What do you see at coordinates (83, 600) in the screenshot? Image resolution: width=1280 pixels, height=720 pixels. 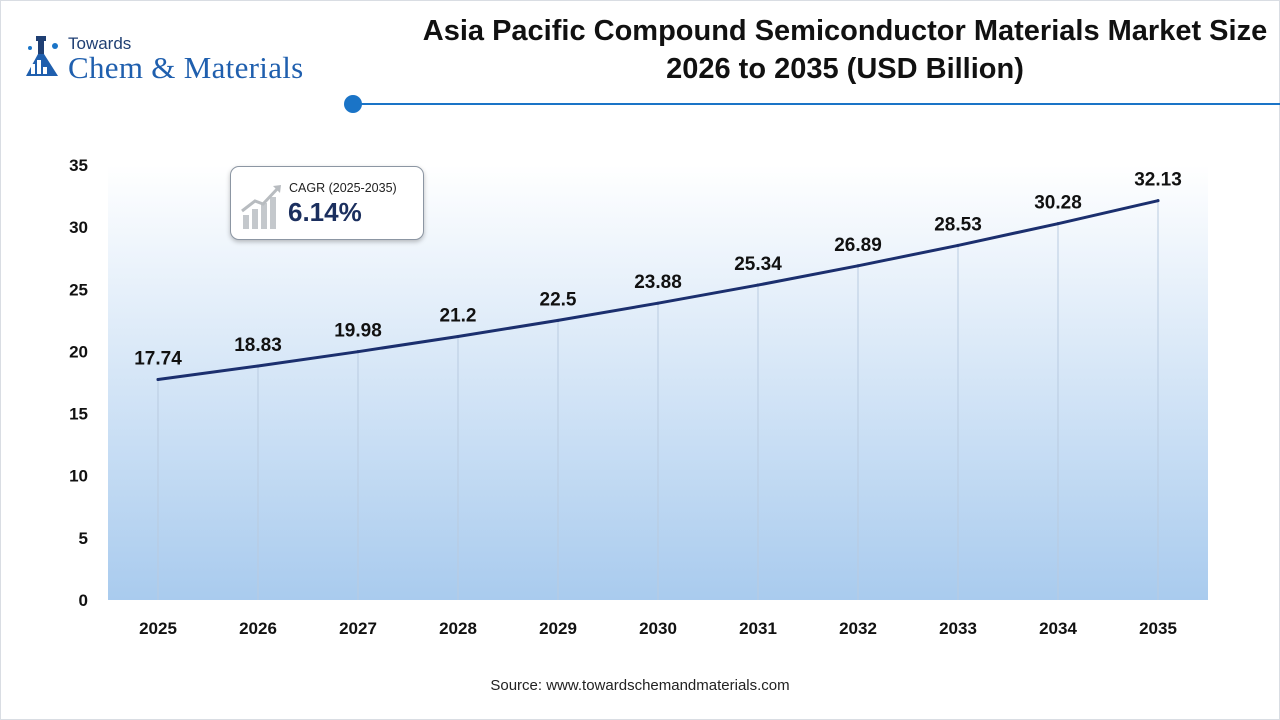 I see `y-tick-label-0: 0` at bounding box center [83, 600].